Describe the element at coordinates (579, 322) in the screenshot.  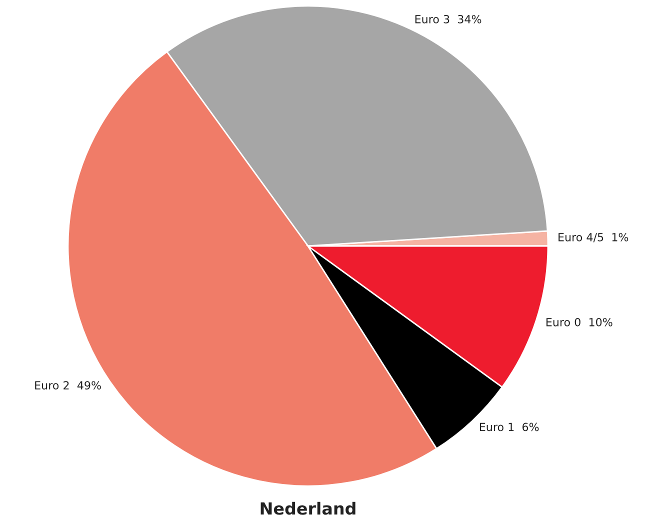
I see `slice-label: Euro 0 10%` at that location.